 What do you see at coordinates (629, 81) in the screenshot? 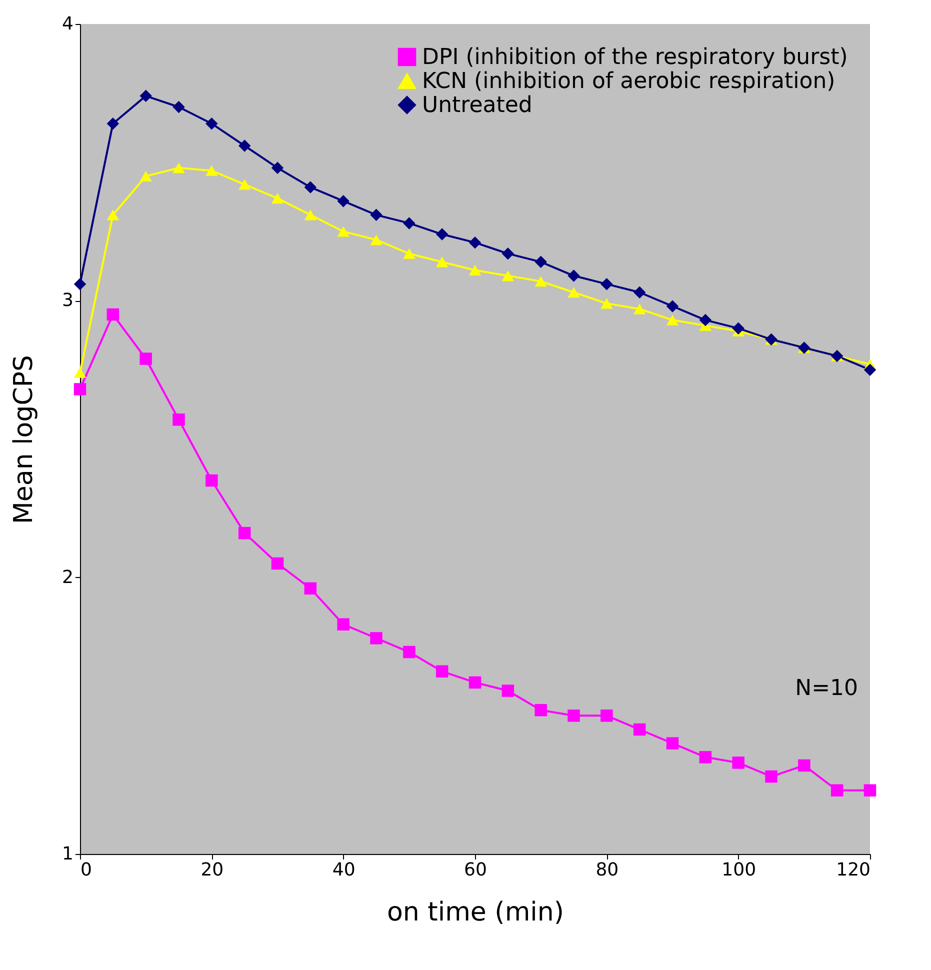
I see `legend-label: KCN (inhibition of aerobic respiration)` at bounding box center [629, 81].